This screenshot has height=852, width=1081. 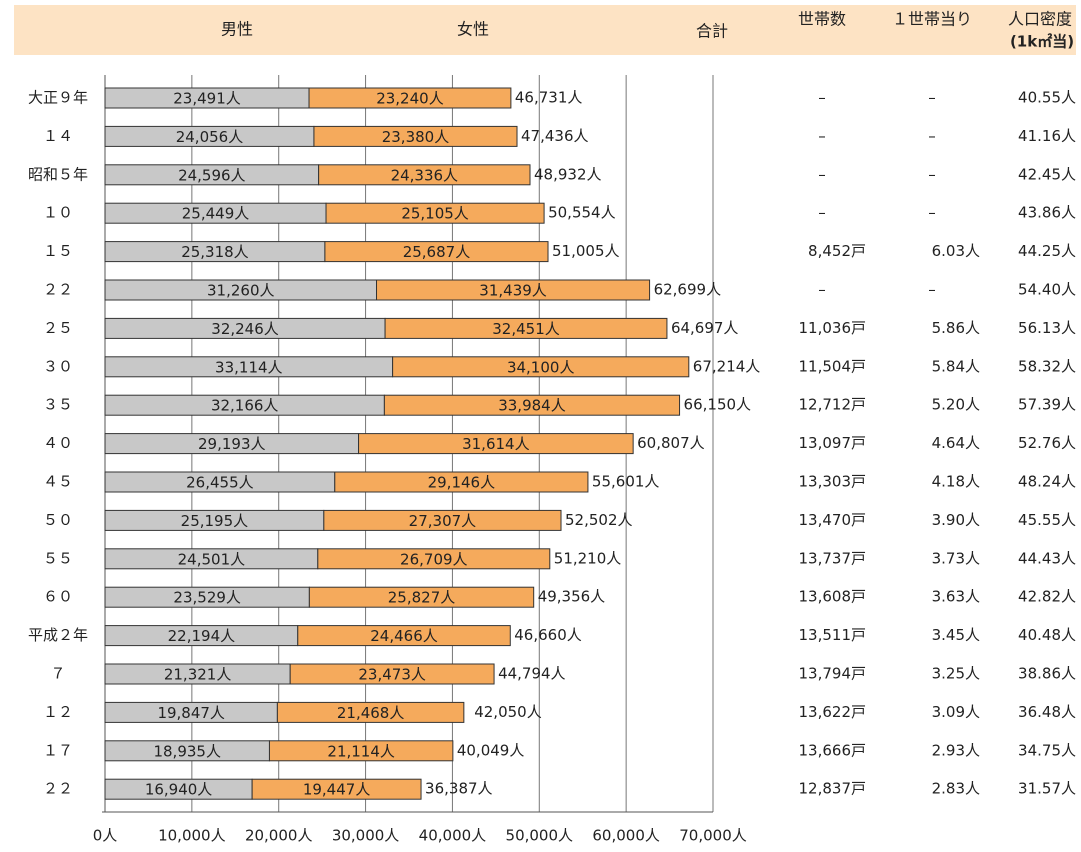 I want to click on bar-value-label: 25,687人, so click(x=437, y=252).